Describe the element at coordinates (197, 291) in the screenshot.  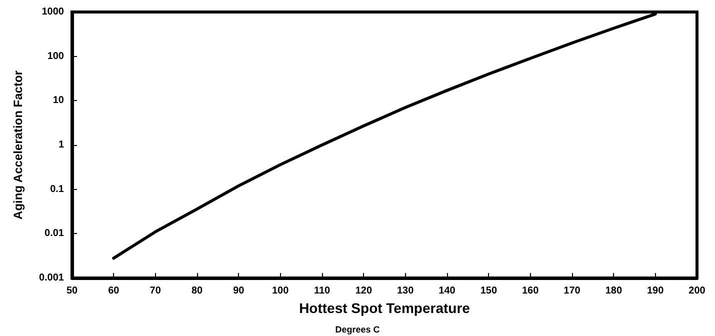
I see `x-tick-label: 80` at that location.